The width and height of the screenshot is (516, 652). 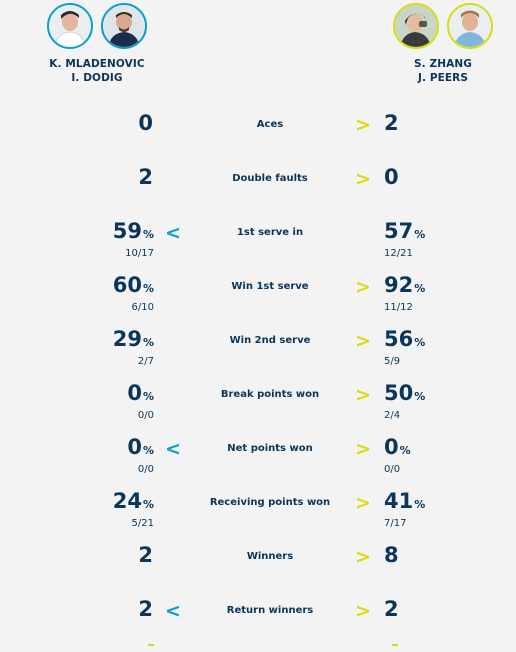 What do you see at coordinates (443, 26) in the screenshot?
I see `team-right-avatars` at bounding box center [443, 26].